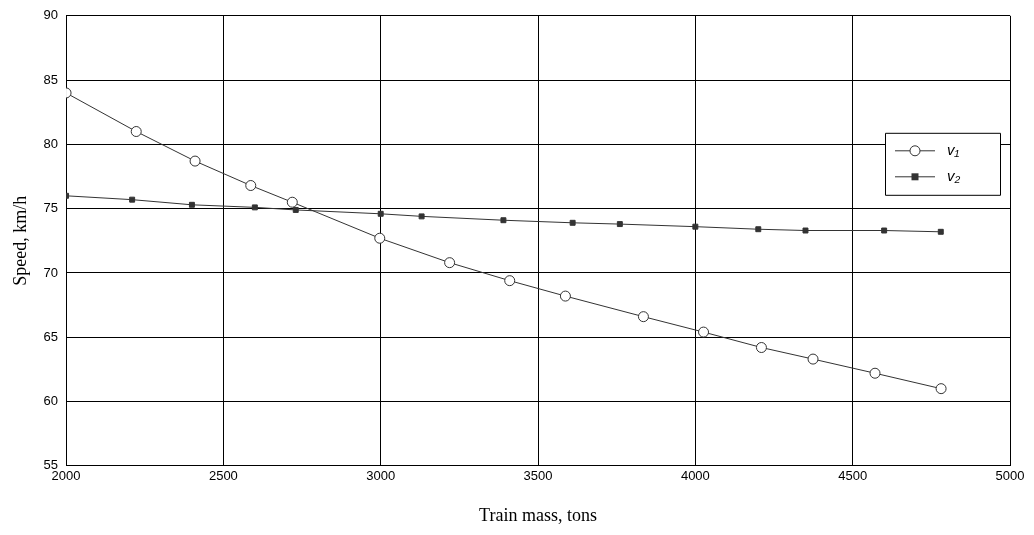  What do you see at coordinates (853, 476) in the screenshot?
I see `x-tick-label: 4500` at bounding box center [853, 476].